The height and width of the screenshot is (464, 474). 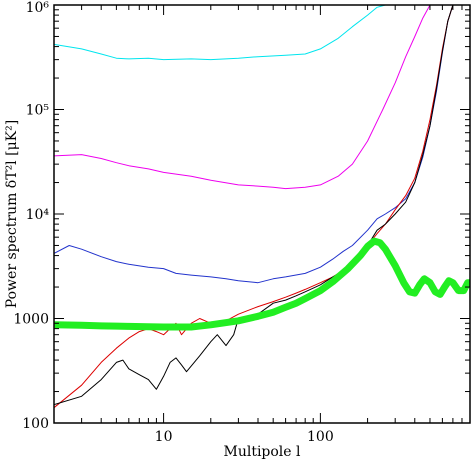 What do you see at coordinates (38, 215) in the screenshot?
I see `y-tick-label: 10⁴` at bounding box center [38, 215].